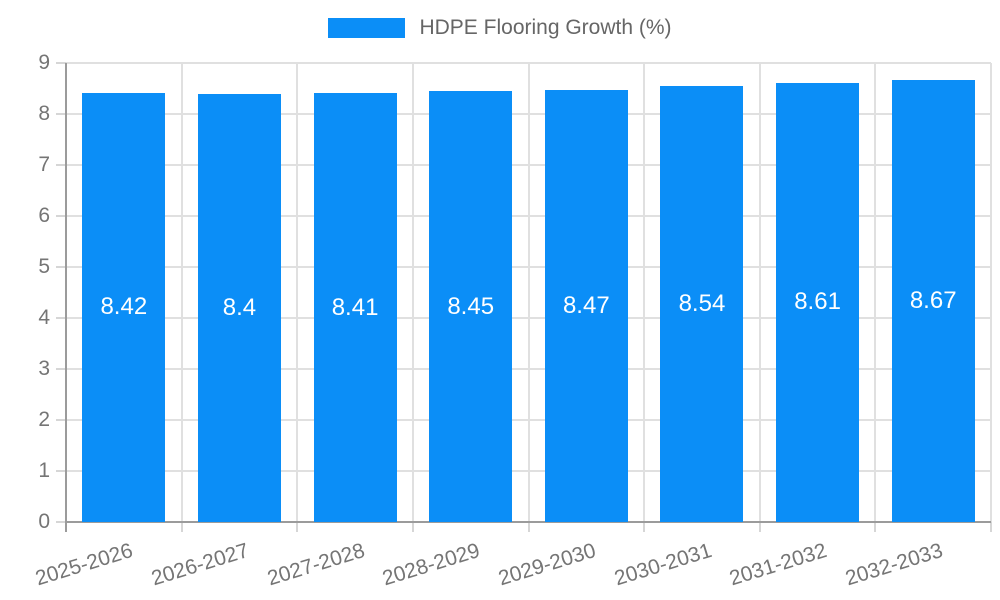 Image resolution: width=1000 pixels, height=600 pixels. I want to click on y-tick-label: 1, so click(44, 470).